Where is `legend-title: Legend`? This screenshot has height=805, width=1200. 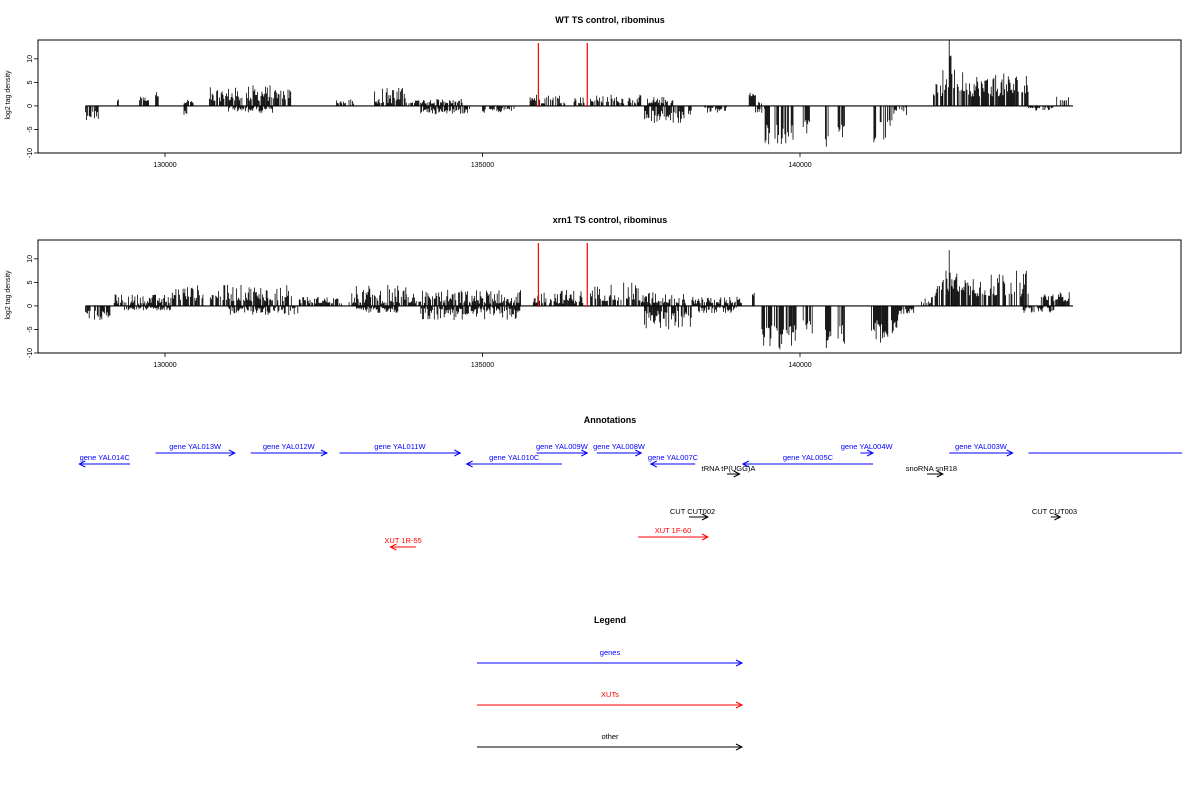
legend-title: Legend is located at coordinates (610, 620).